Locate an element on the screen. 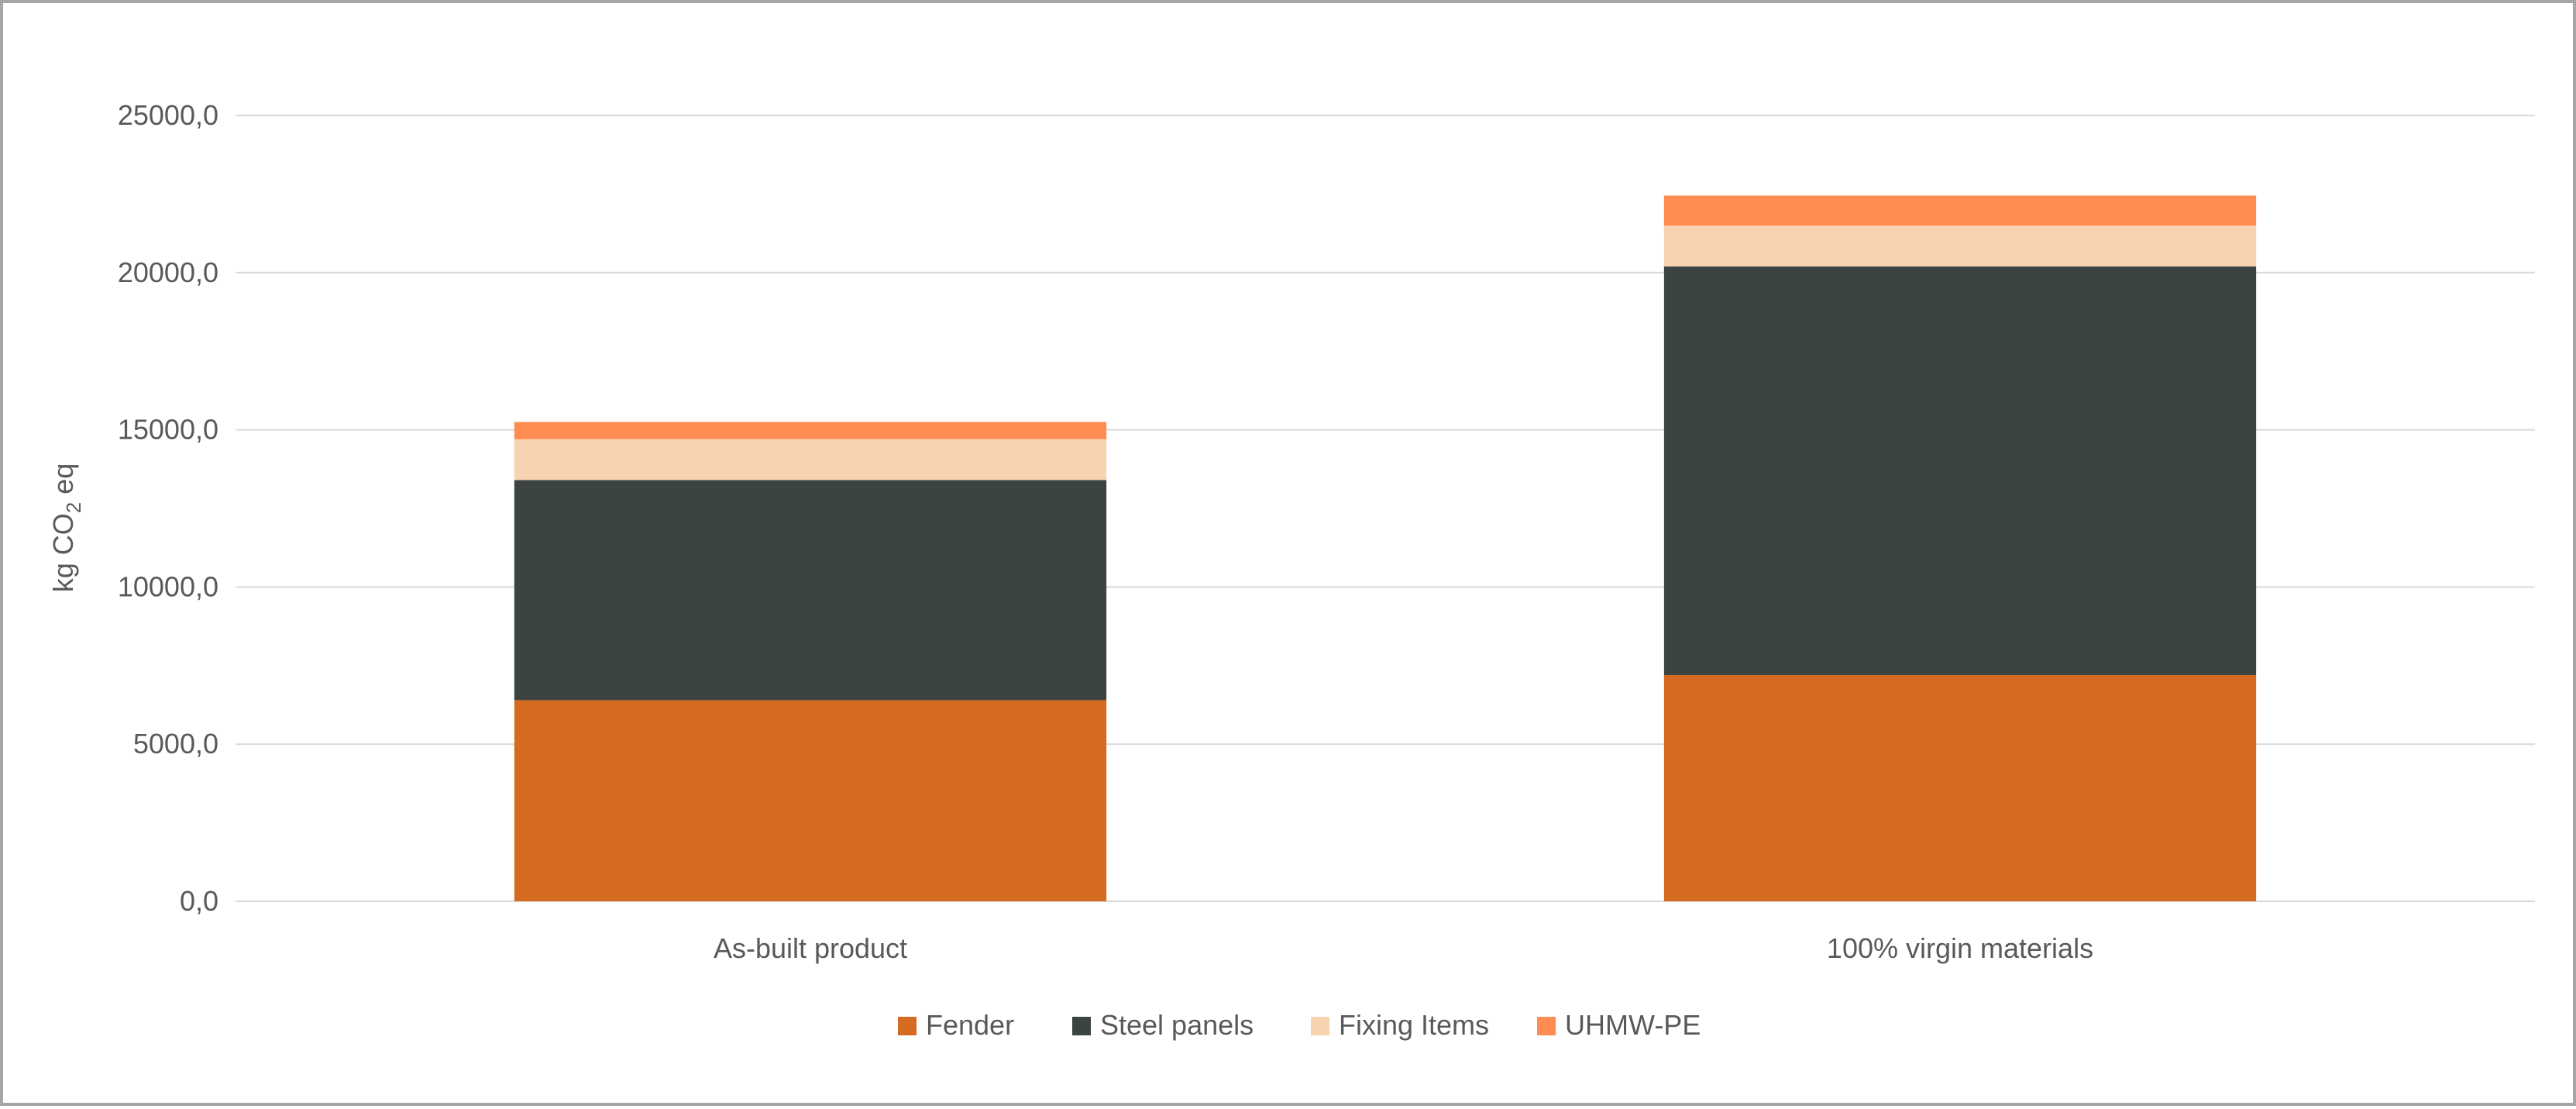 The width and height of the screenshot is (2576, 1109). y-tick-label: 10000,0 is located at coordinates (168, 586).